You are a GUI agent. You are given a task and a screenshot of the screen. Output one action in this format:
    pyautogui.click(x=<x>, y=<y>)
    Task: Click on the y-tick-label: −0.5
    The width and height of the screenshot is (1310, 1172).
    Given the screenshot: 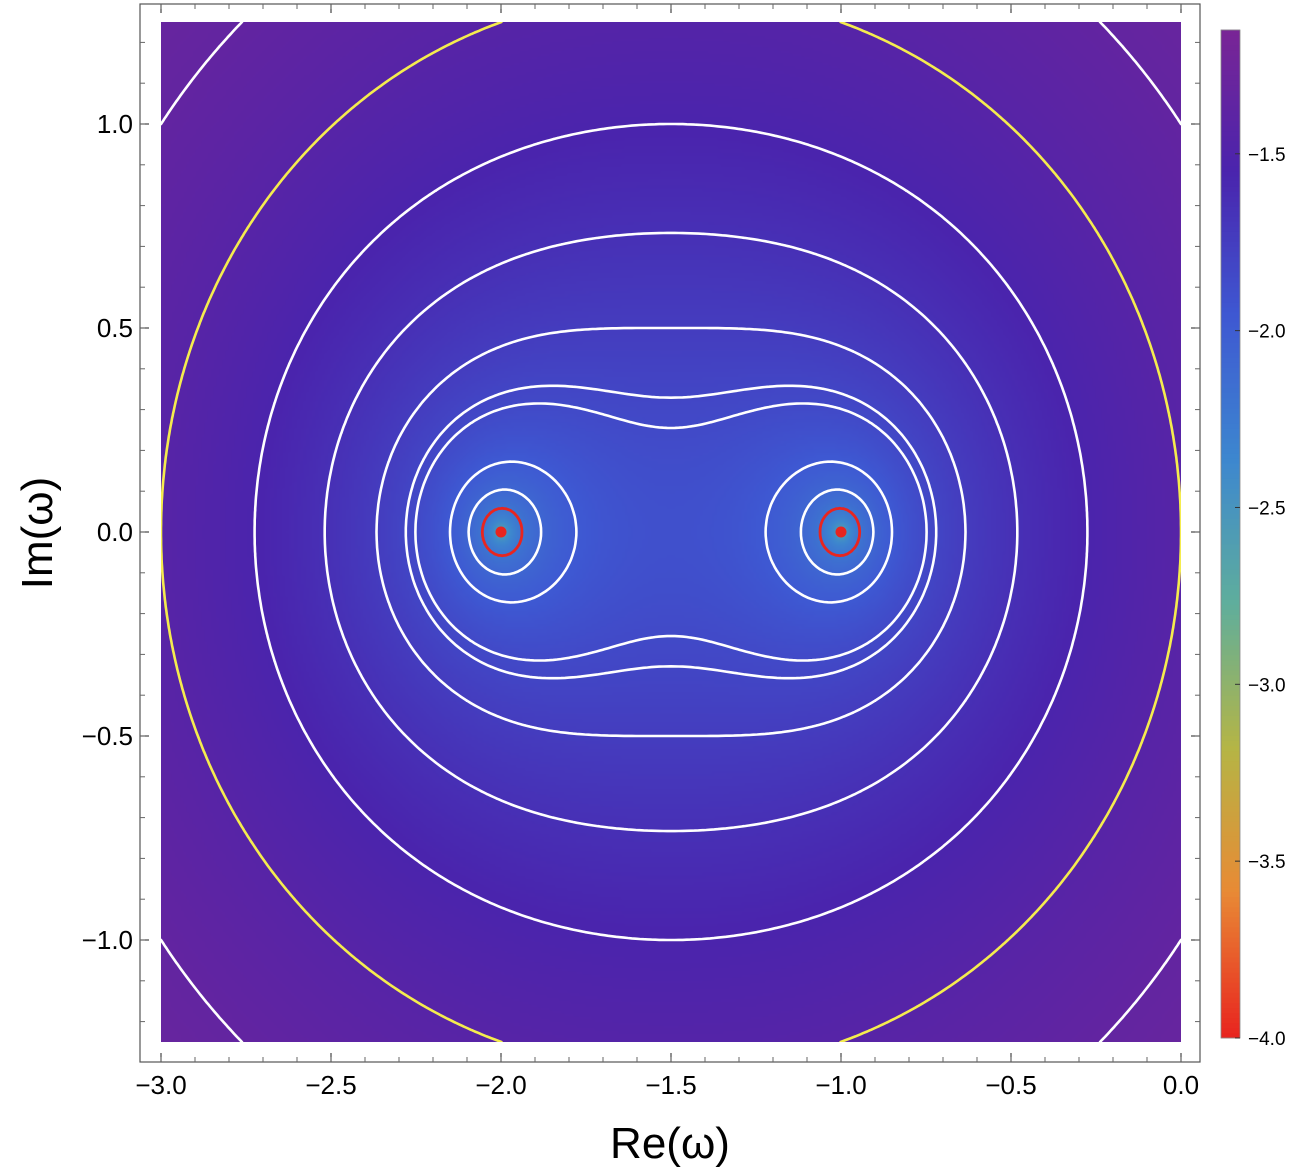 What is the action you would take?
    pyautogui.click(x=107, y=736)
    